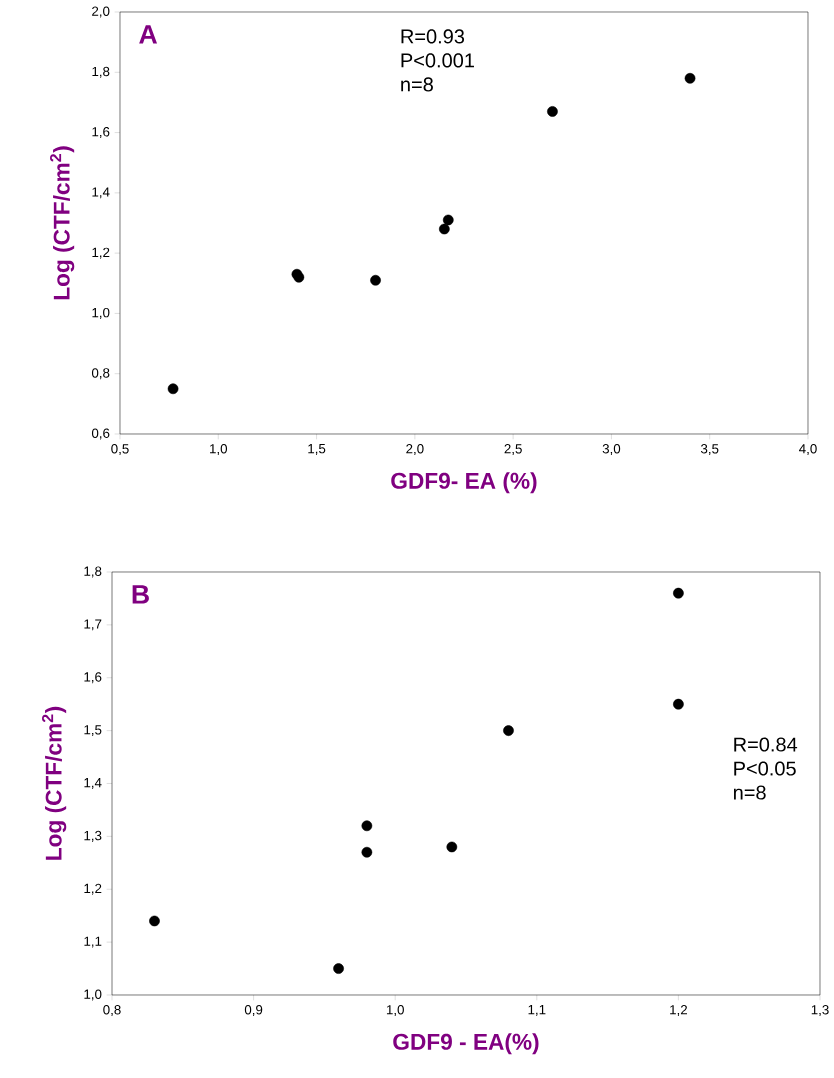  Describe the element at coordinates (101, 374) in the screenshot. I see `y-tick-label: 0,8` at that location.